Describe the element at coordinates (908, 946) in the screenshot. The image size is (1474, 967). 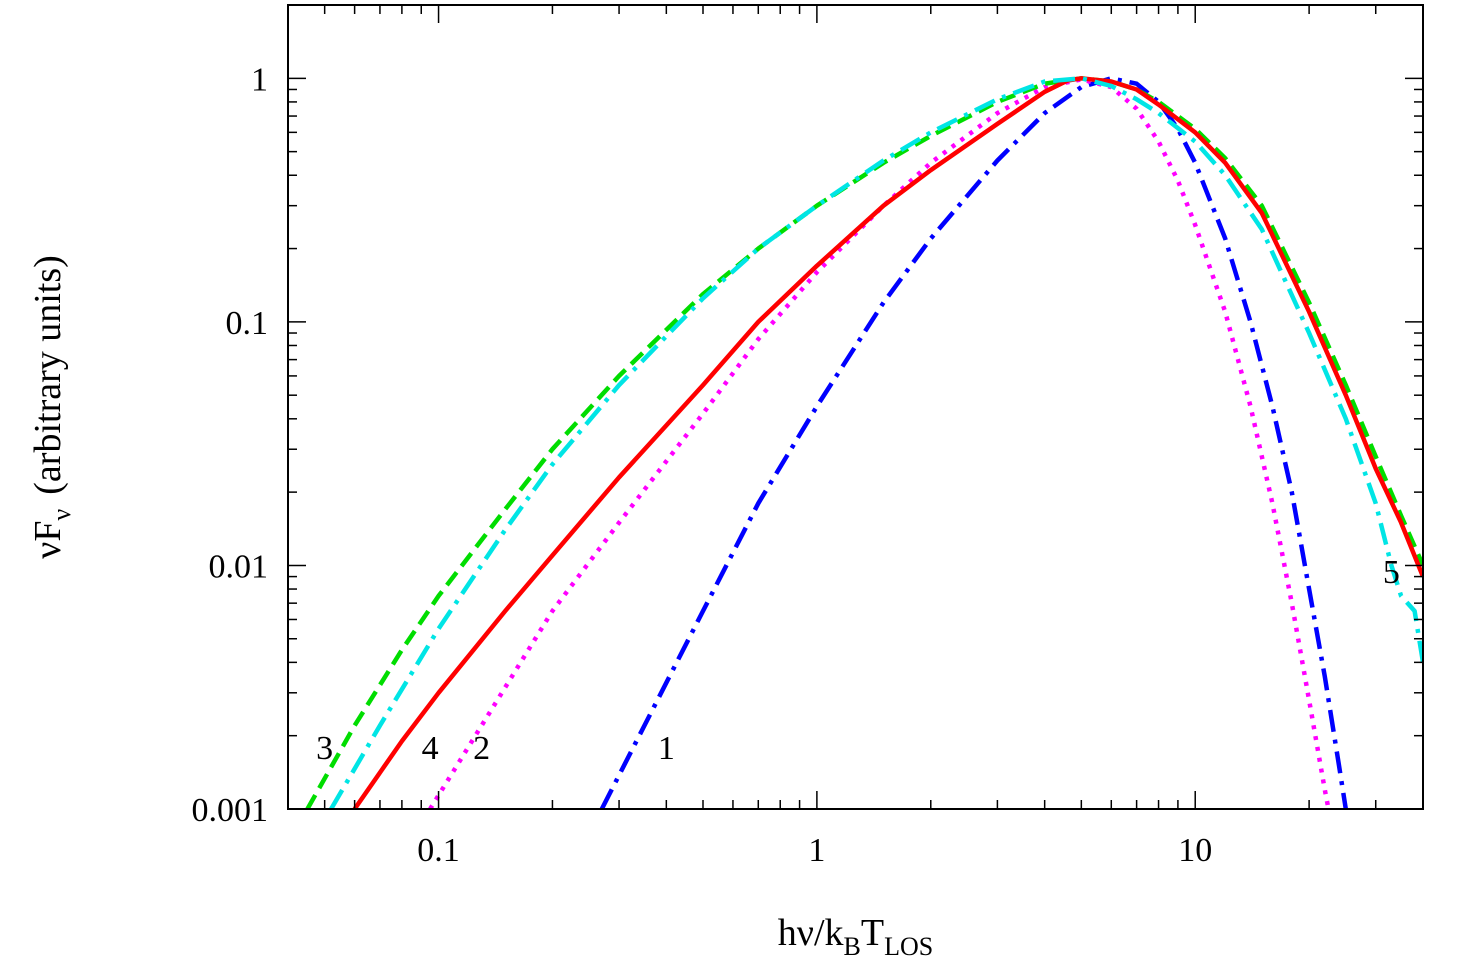
I see `x-axis-label-sub2: LOS` at that location.